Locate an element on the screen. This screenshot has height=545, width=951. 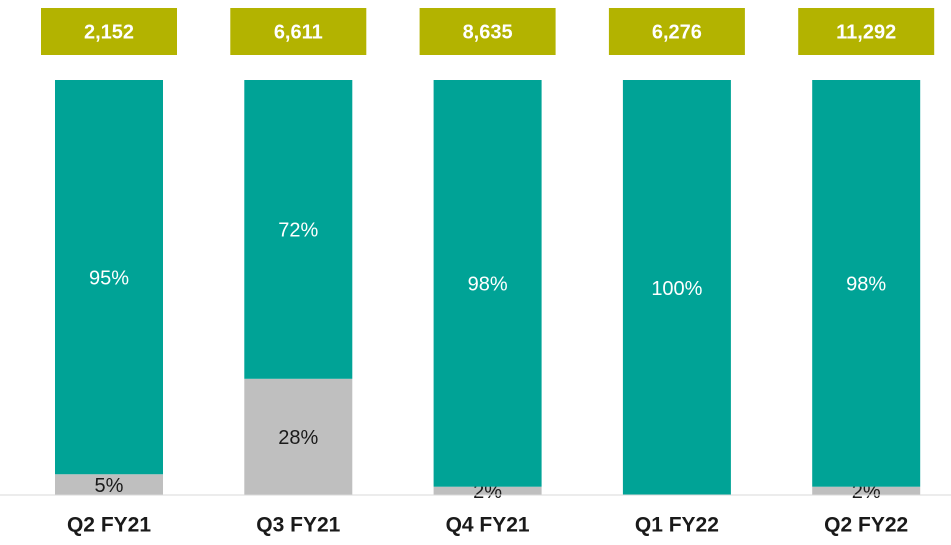
data-label: 5% is located at coordinates (109, 486).